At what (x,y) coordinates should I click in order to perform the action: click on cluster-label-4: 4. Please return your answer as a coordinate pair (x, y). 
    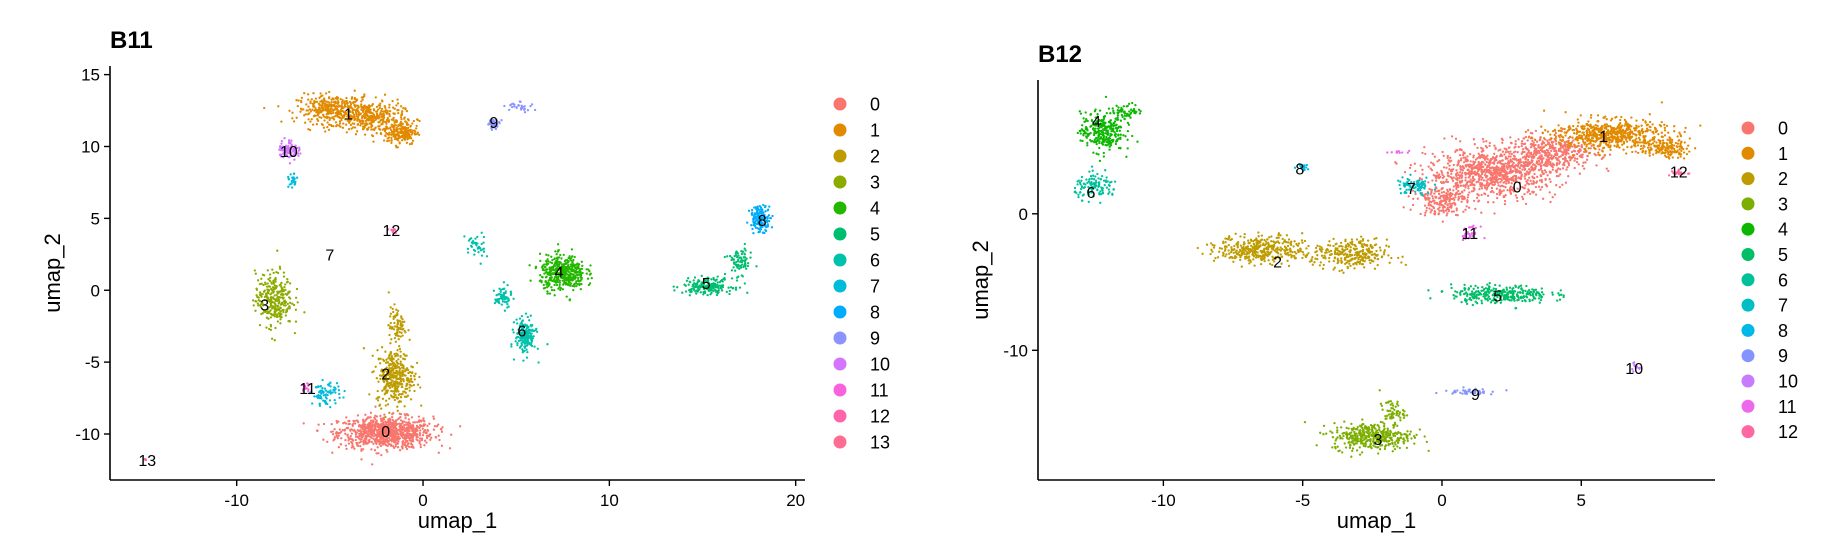
    Looking at the image, I should click on (559, 273).